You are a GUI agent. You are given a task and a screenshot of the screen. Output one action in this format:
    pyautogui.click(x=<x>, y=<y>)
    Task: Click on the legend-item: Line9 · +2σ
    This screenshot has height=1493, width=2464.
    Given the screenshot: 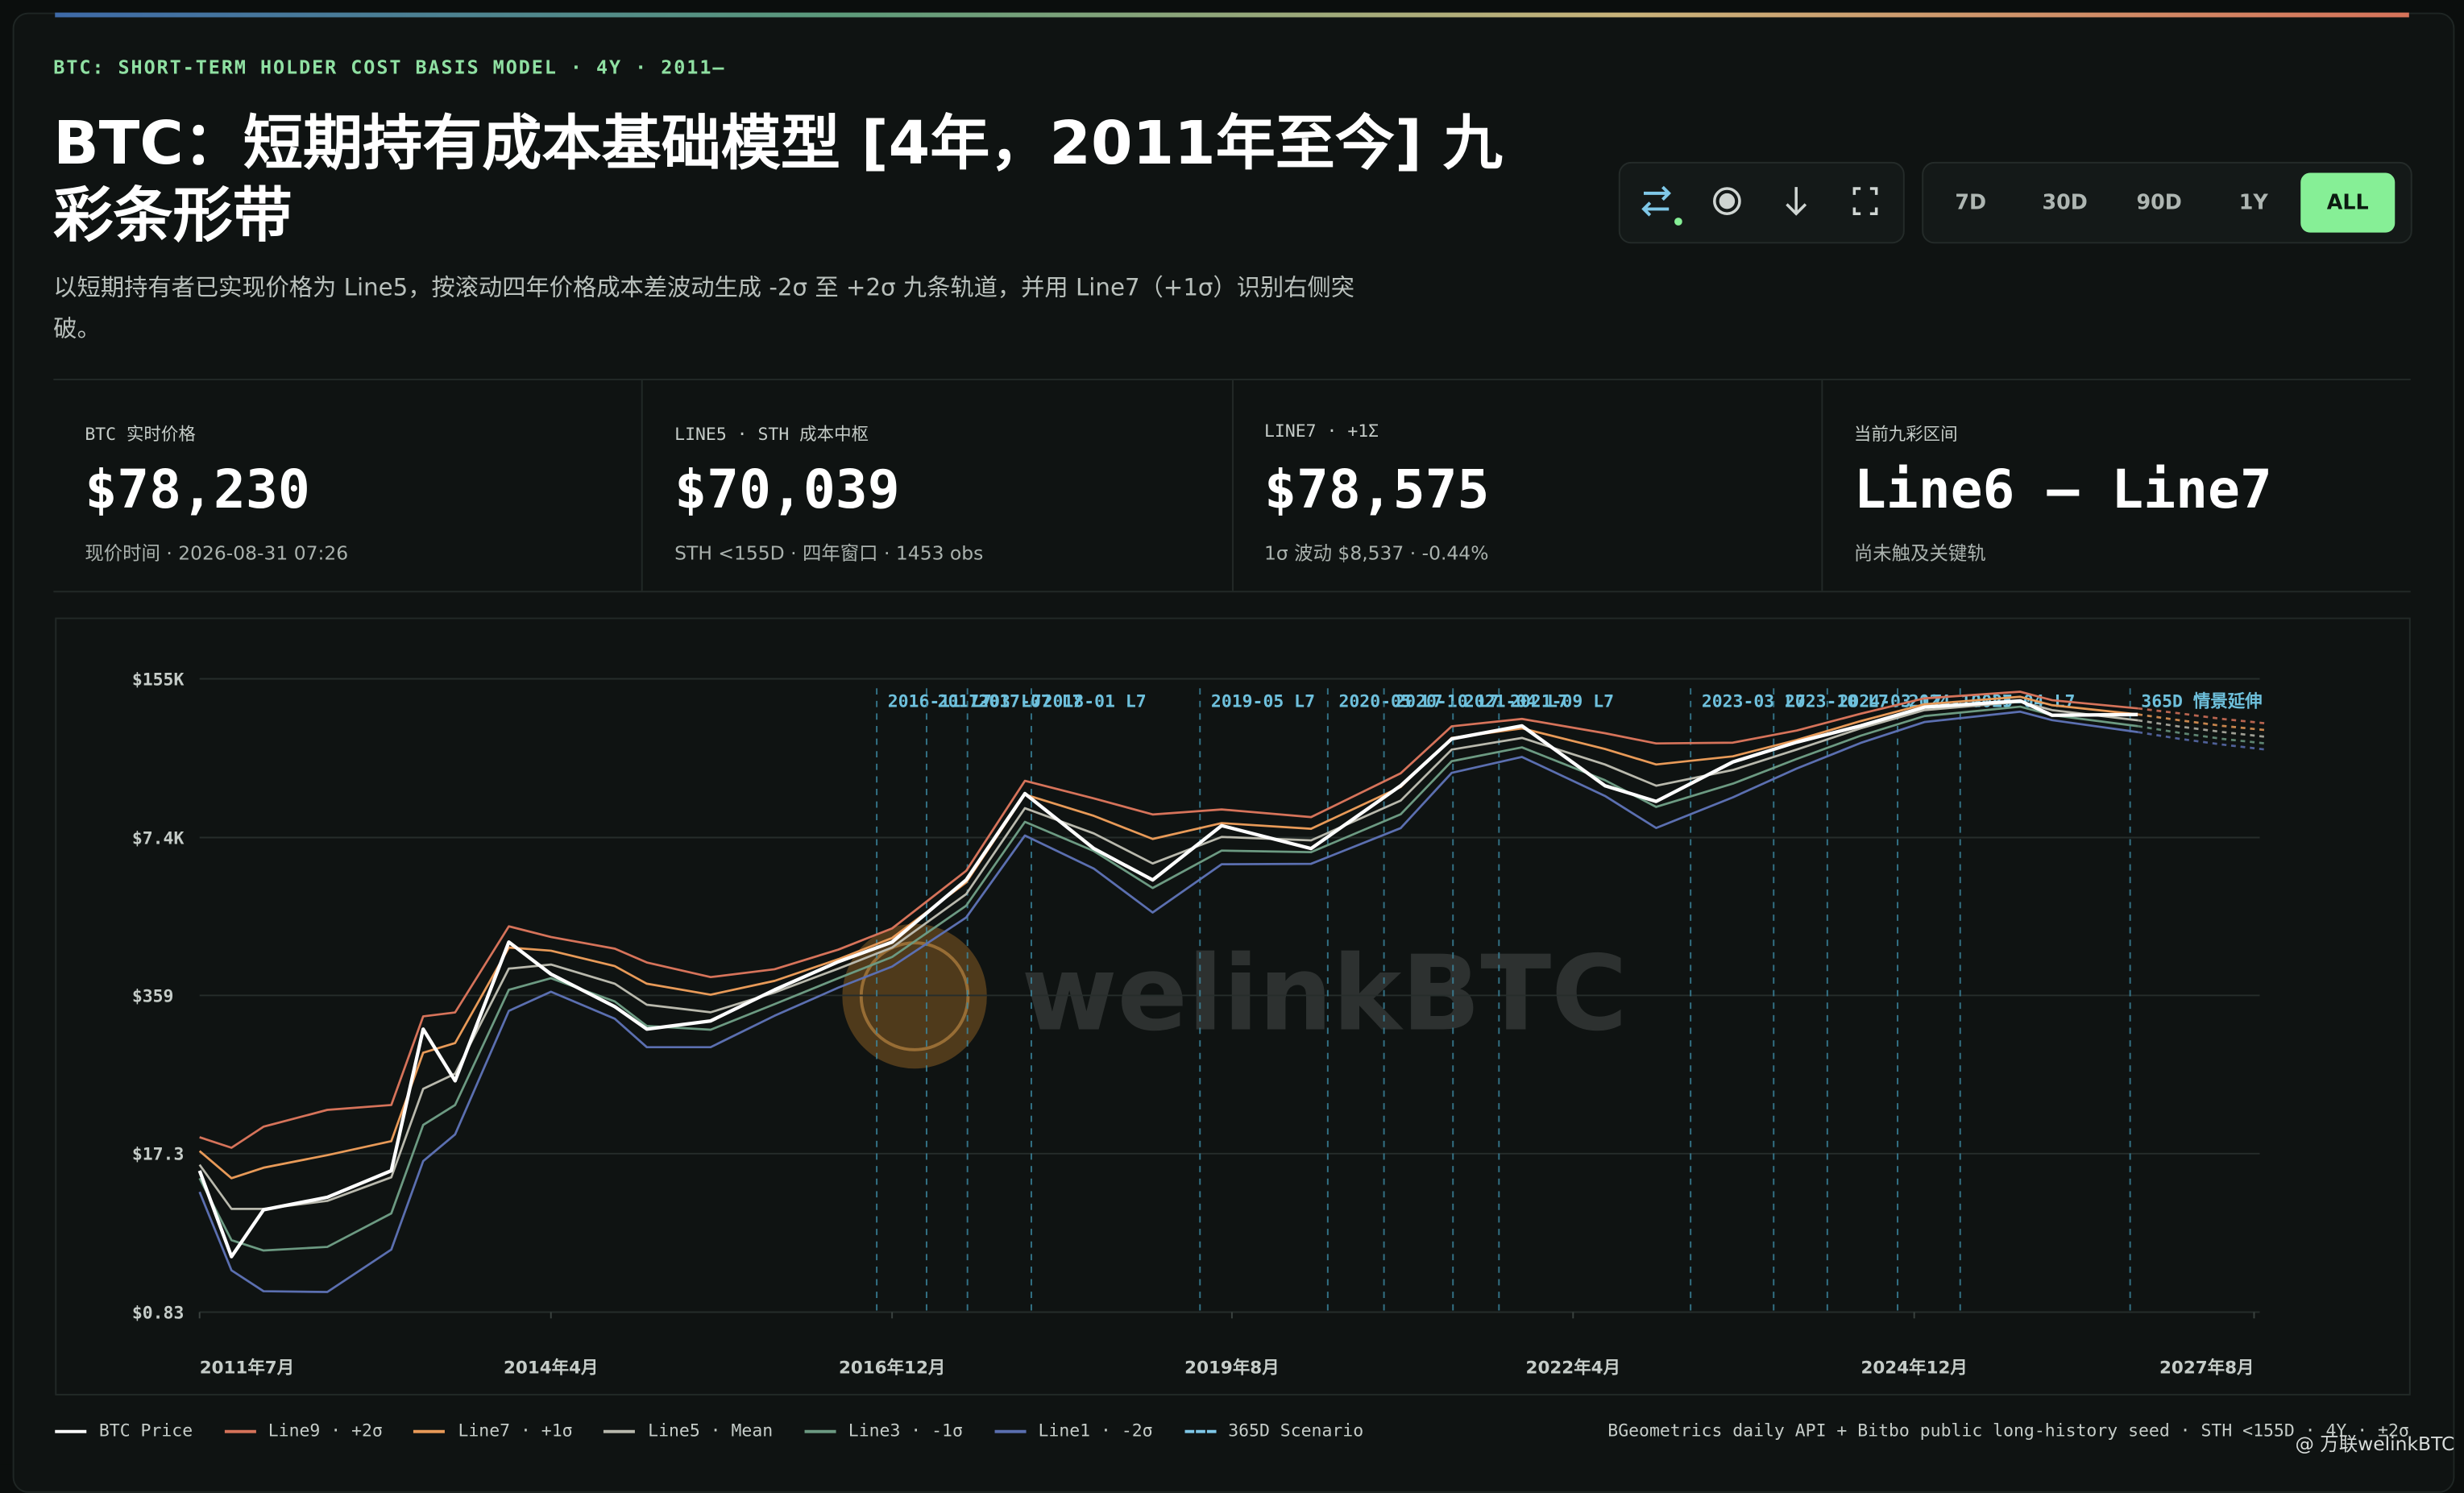 What is the action you would take?
    pyautogui.click(x=303, y=1430)
    